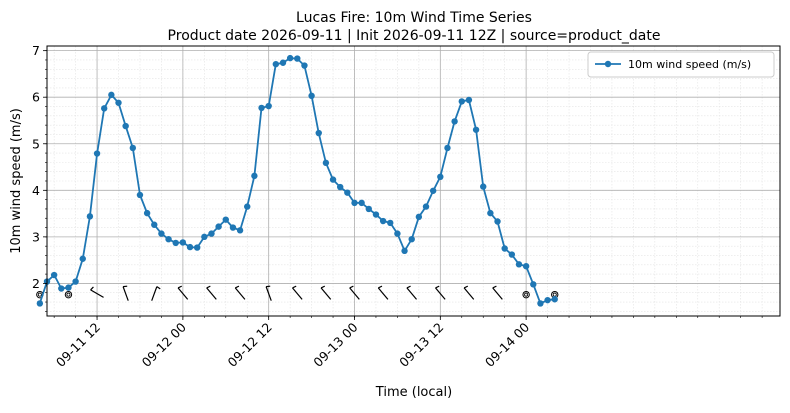  I want to click on y-tick-label: 5, so click(36, 143).